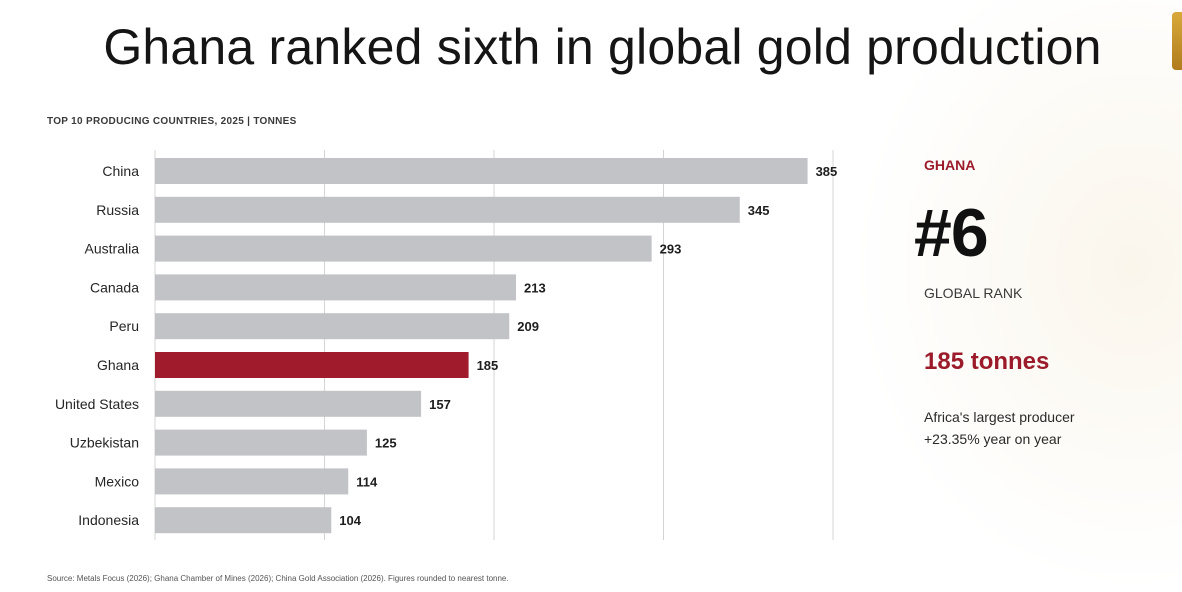 This screenshot has width=1182, height=592. Describe the element at coordinates (104, 443) in the screenshot. I see `category-label: Uzbekistan` at that location.